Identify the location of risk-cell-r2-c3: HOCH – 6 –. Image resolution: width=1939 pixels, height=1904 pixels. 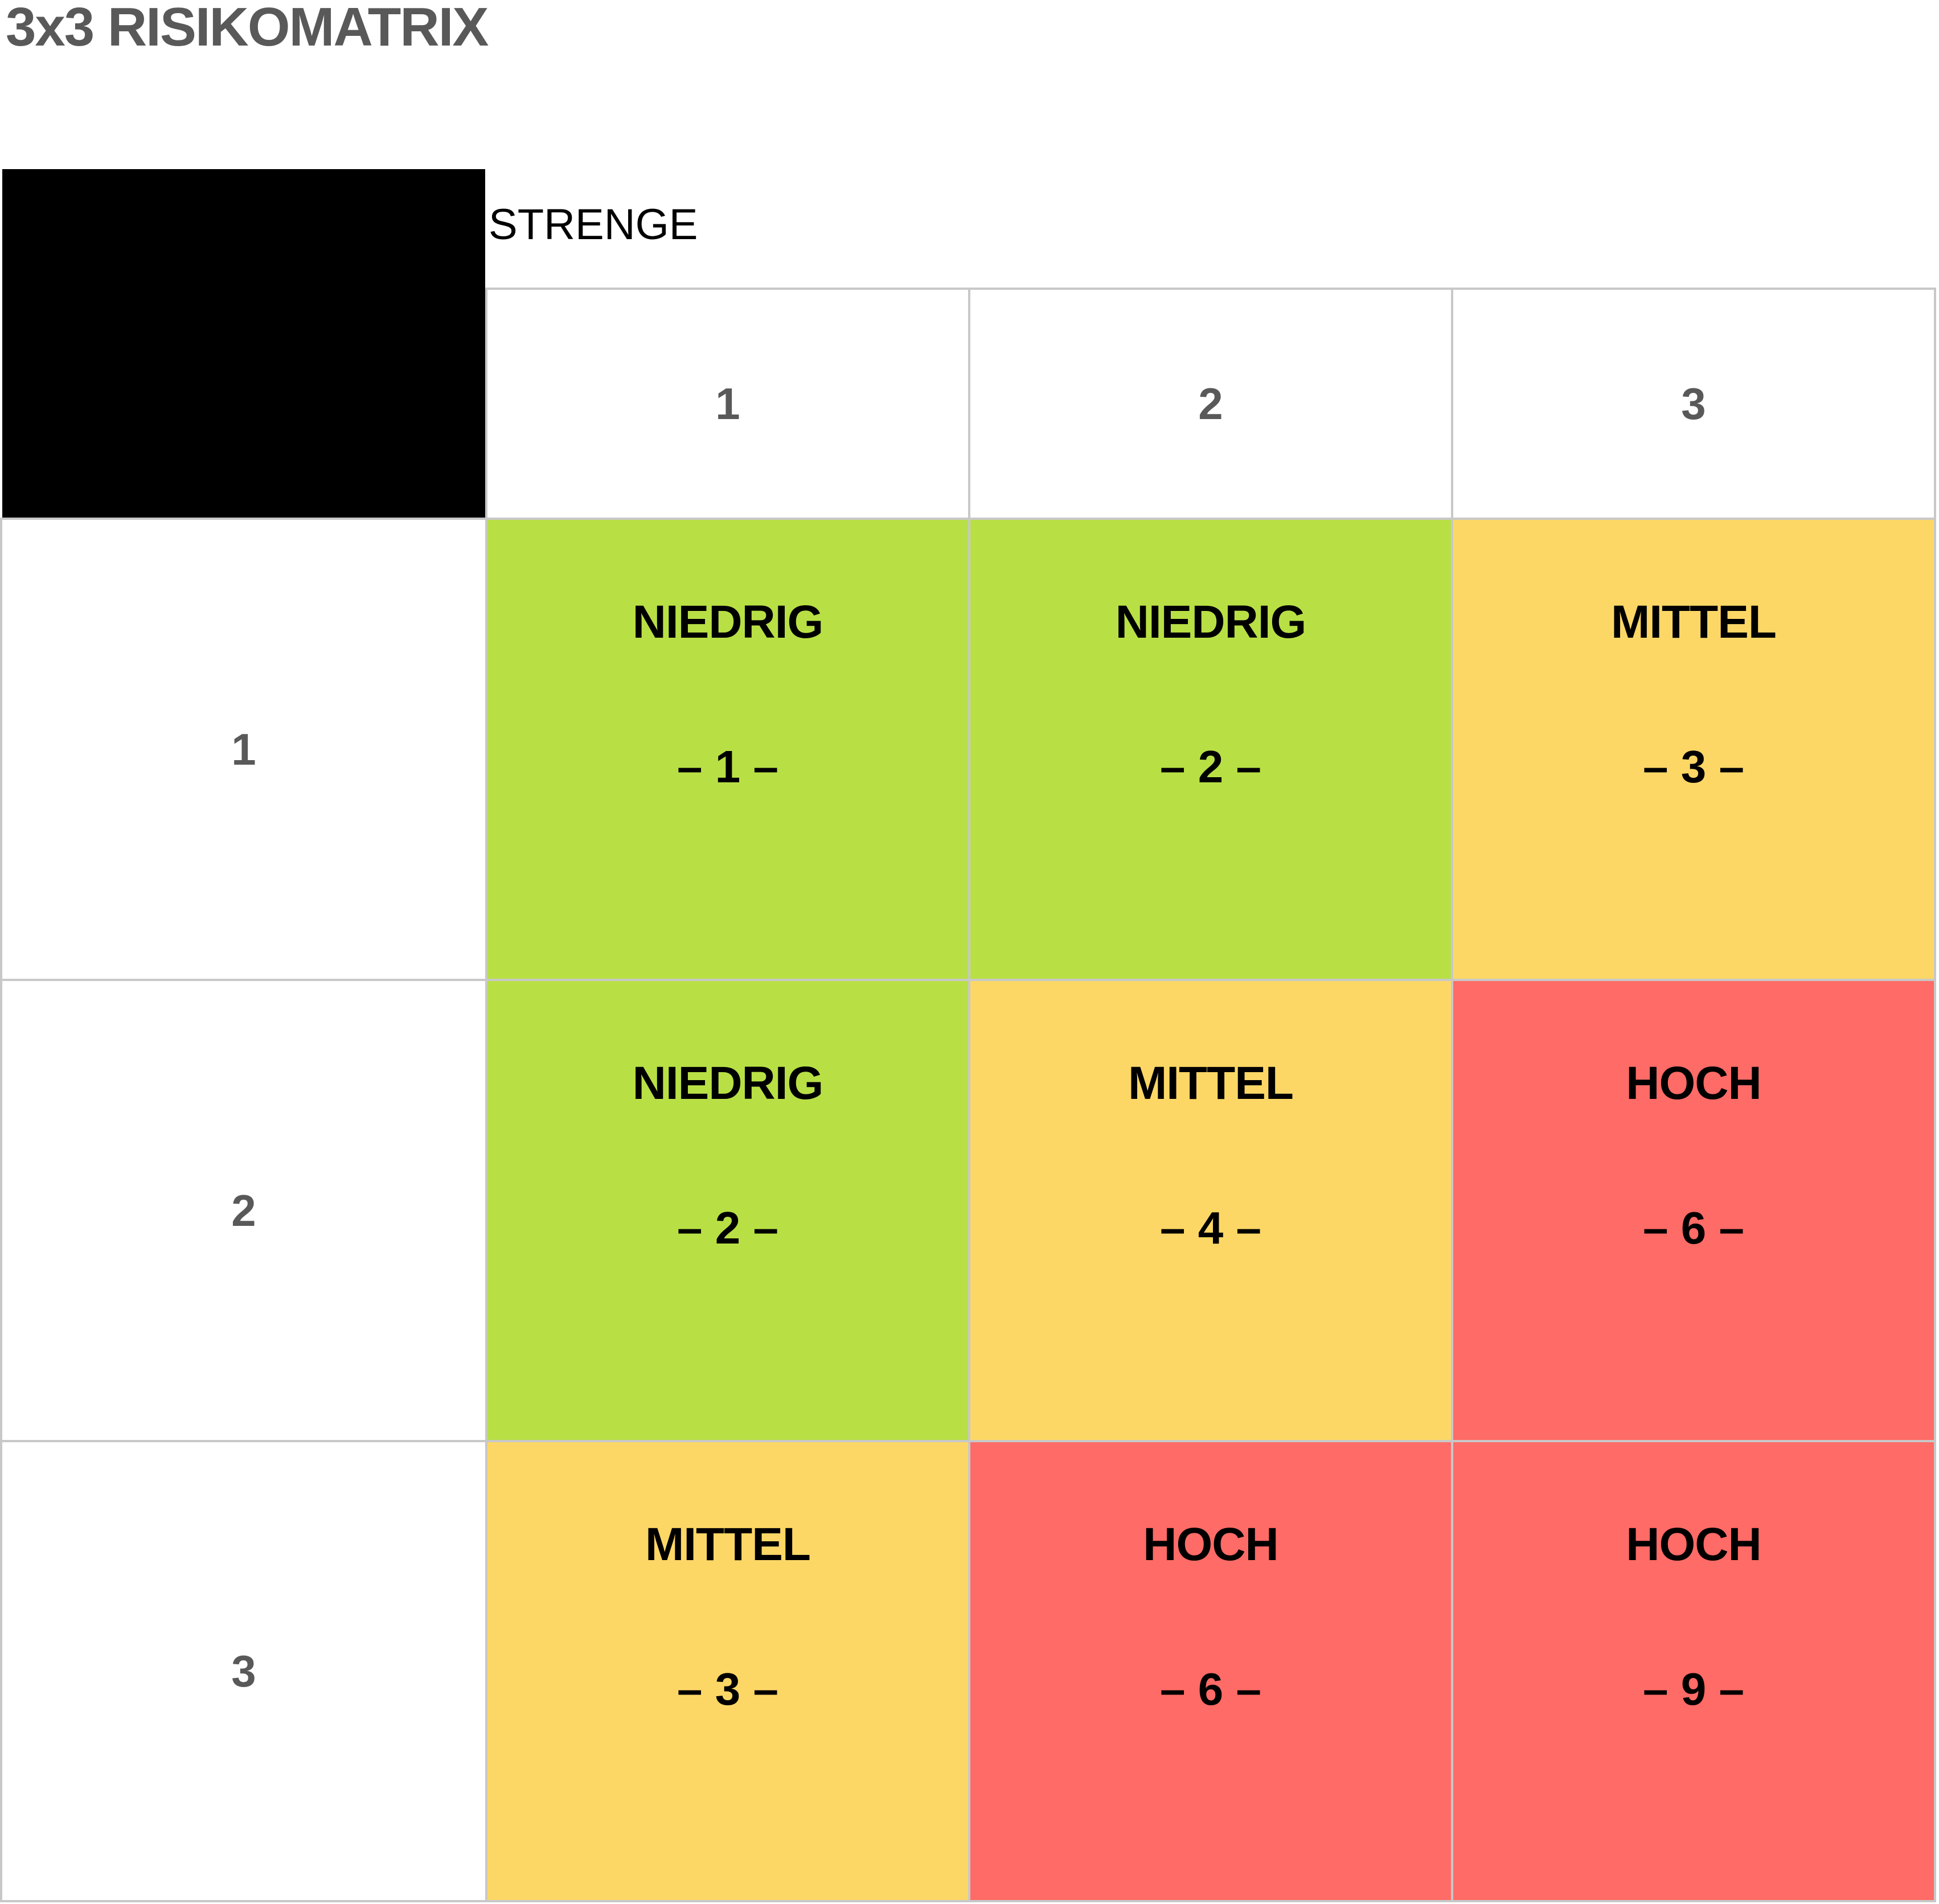
(1693, 1210).